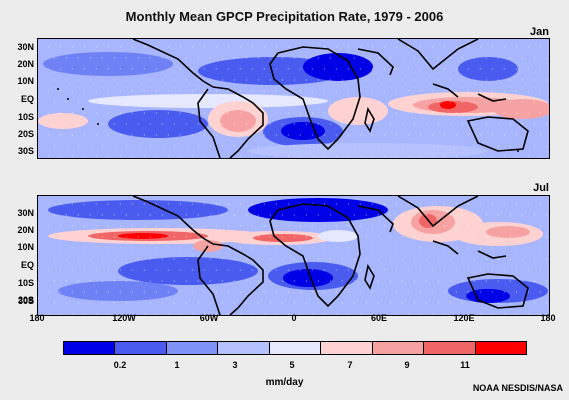 Image resolution: width=569 pixels, height=400 pixels. Describe the element at coordinates (209, 318) in the screenshot. I see `lon-tick-60w: 60W` at that location.